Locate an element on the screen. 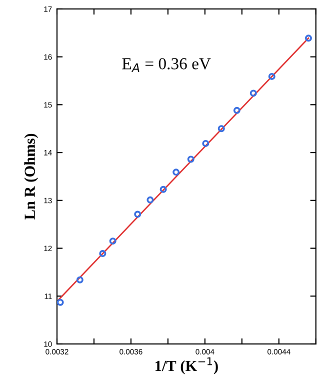  x-axis-title: 1/T (K$^{−1}$) is located at coordinates (187, 365).